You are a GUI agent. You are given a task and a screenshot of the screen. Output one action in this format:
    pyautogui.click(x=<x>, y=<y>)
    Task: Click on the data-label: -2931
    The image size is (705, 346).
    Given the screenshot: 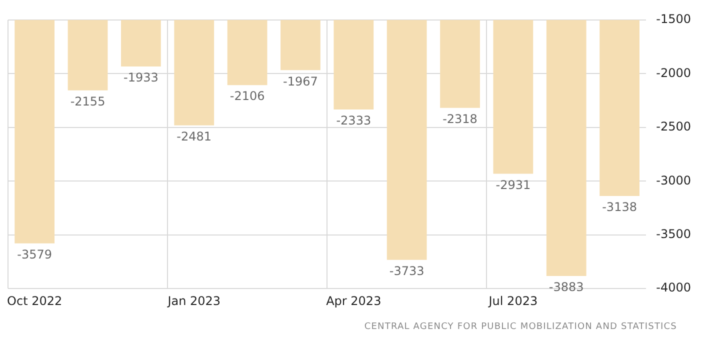 What is the action you would take?
    pyautogui.click(x=513, y=185)
    